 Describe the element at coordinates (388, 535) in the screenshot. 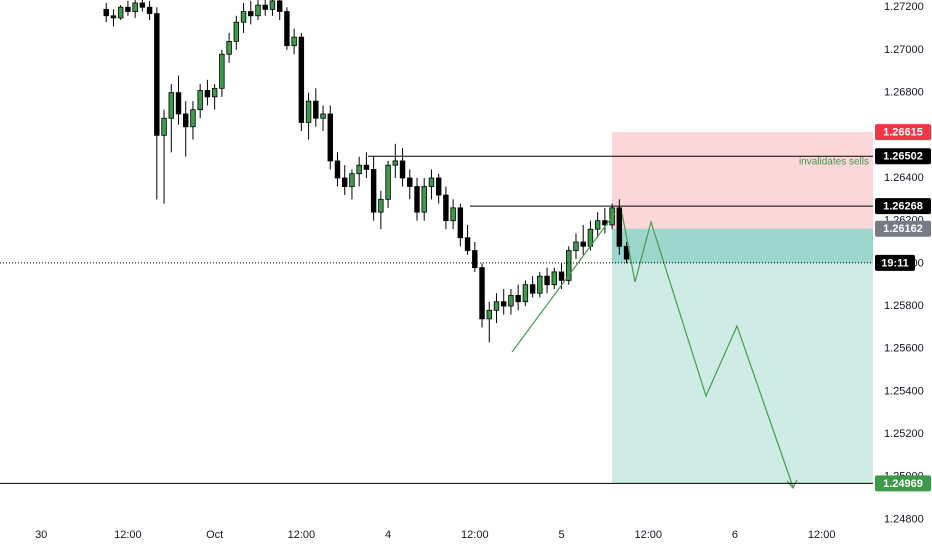

I see `x-tick-label: 4` at that location.